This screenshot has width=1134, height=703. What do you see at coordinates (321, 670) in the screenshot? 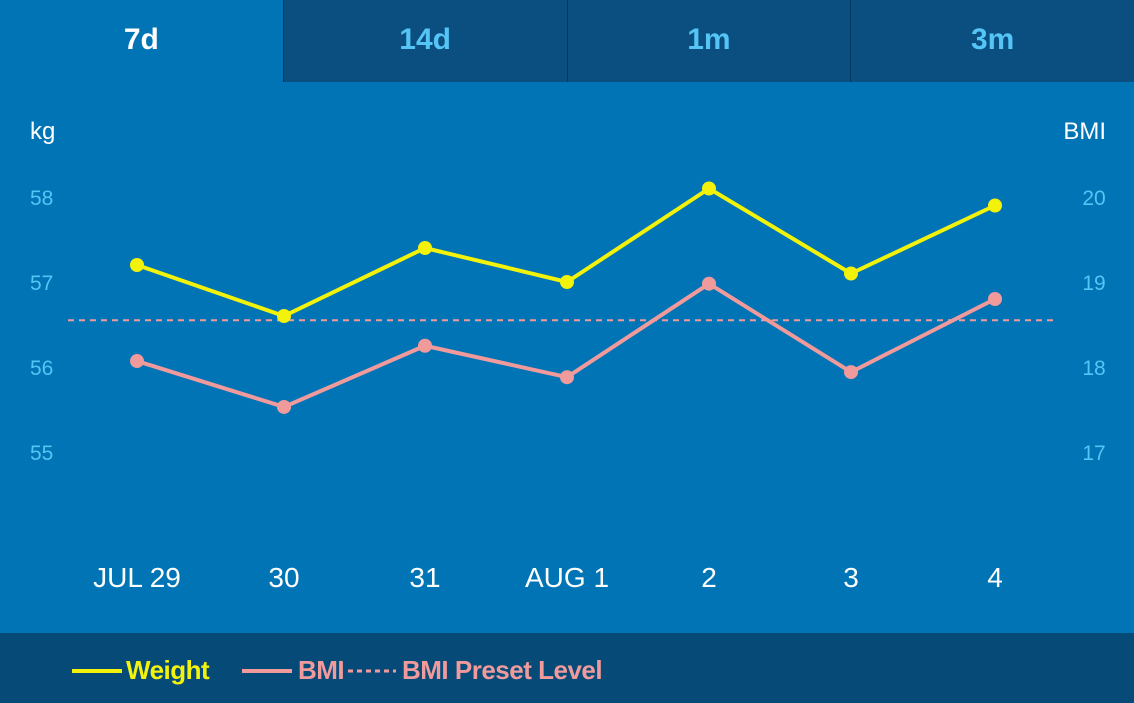
I see `legend-bmi-label: BMI` at bounding box center [321, 670].